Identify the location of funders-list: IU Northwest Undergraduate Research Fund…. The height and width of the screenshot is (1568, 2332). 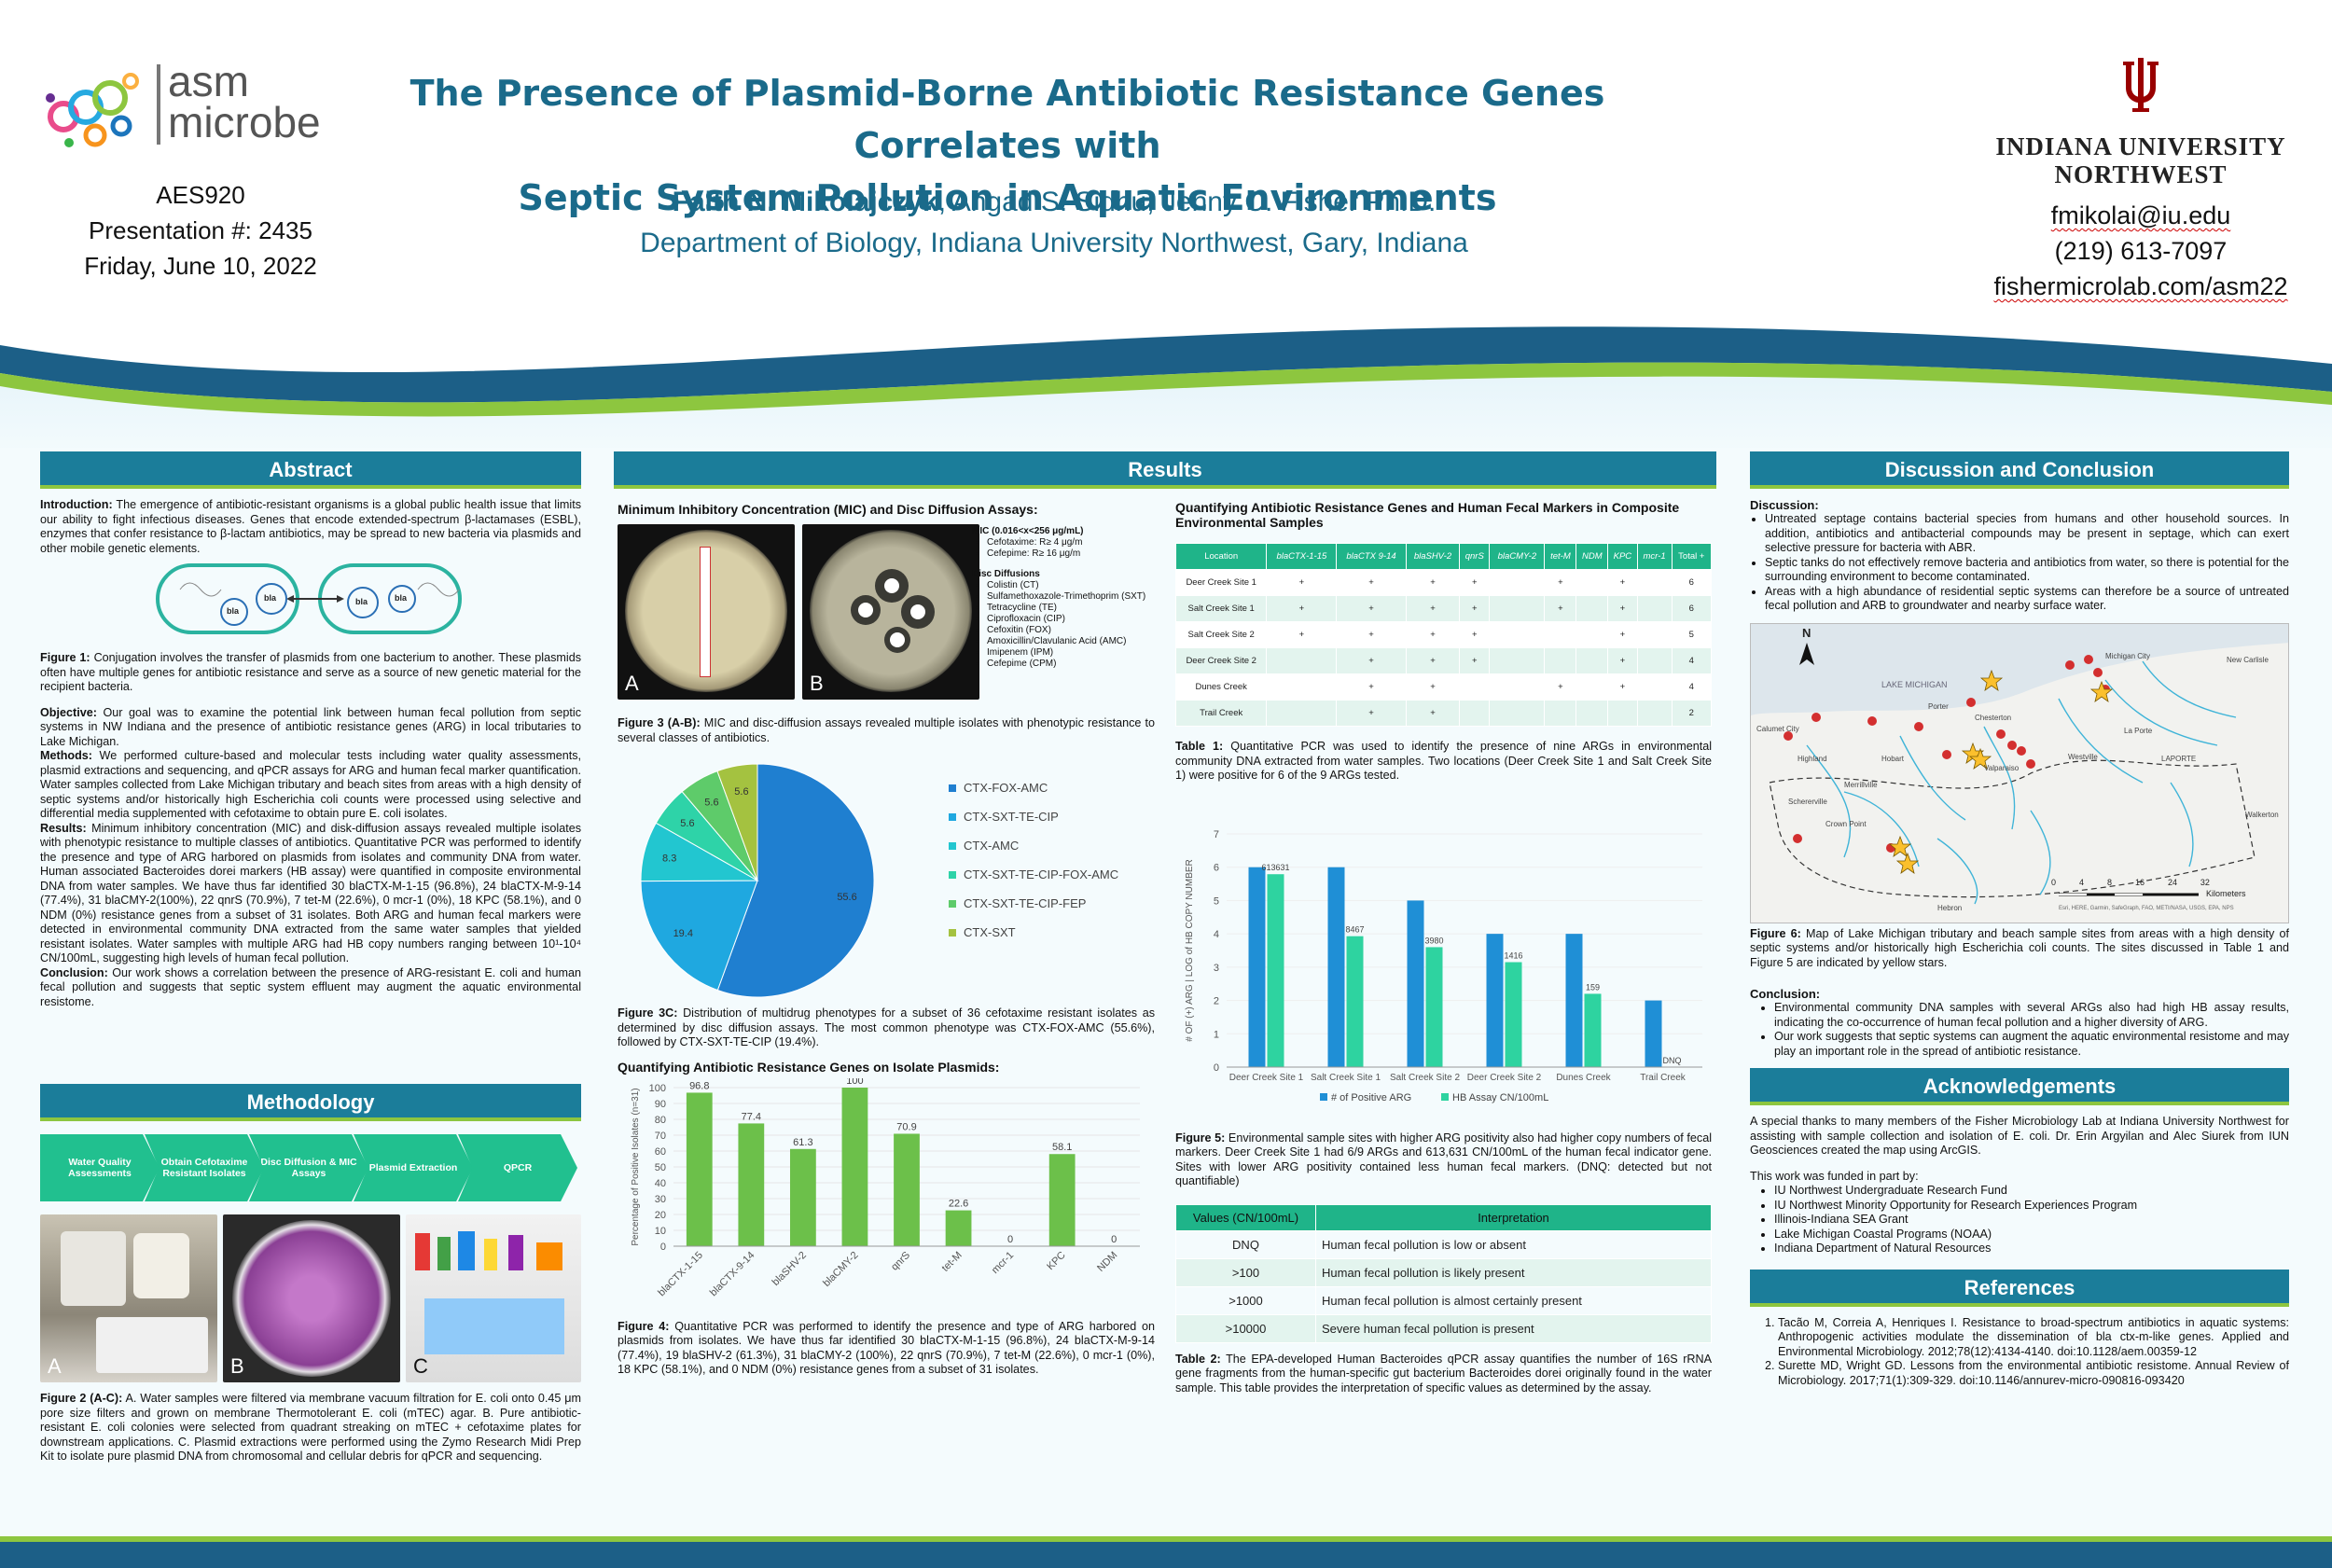
(2019, 1220).